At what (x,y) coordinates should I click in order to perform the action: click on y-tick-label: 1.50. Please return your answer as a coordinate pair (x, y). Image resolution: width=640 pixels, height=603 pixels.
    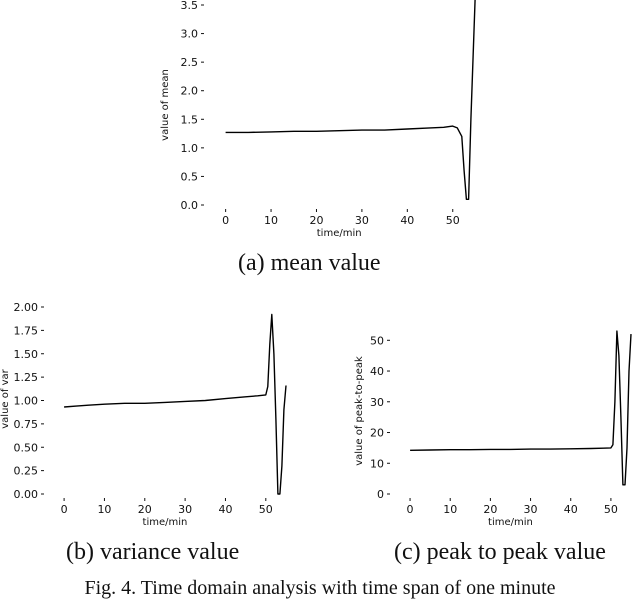
    Looking at the image, I should click on (26, 354).